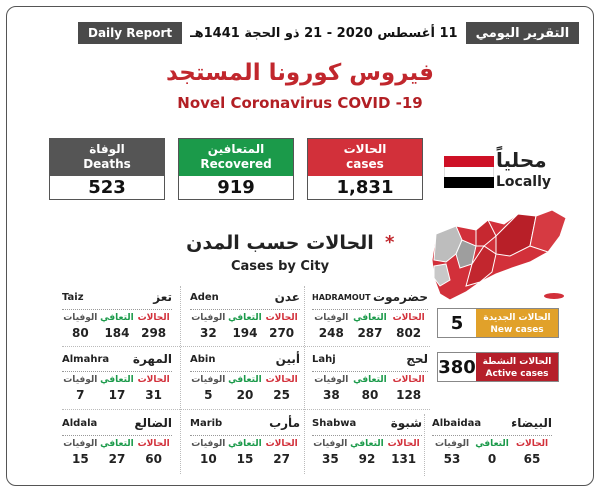 This screenshot has height=492, width=600. Describe the element at coordinates (280, 243) in the screenshot. I see `cases-by-city-title-ar: الحالات حسب المدن` at that location.